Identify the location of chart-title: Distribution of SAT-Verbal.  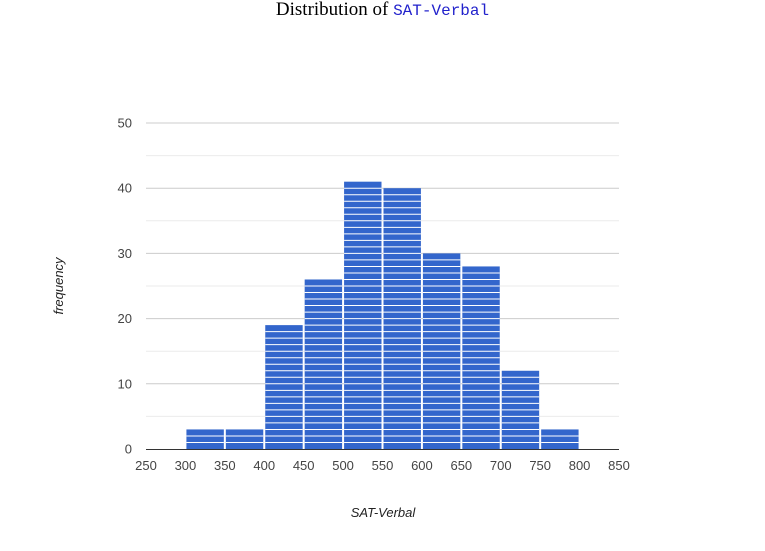
(382, 10).